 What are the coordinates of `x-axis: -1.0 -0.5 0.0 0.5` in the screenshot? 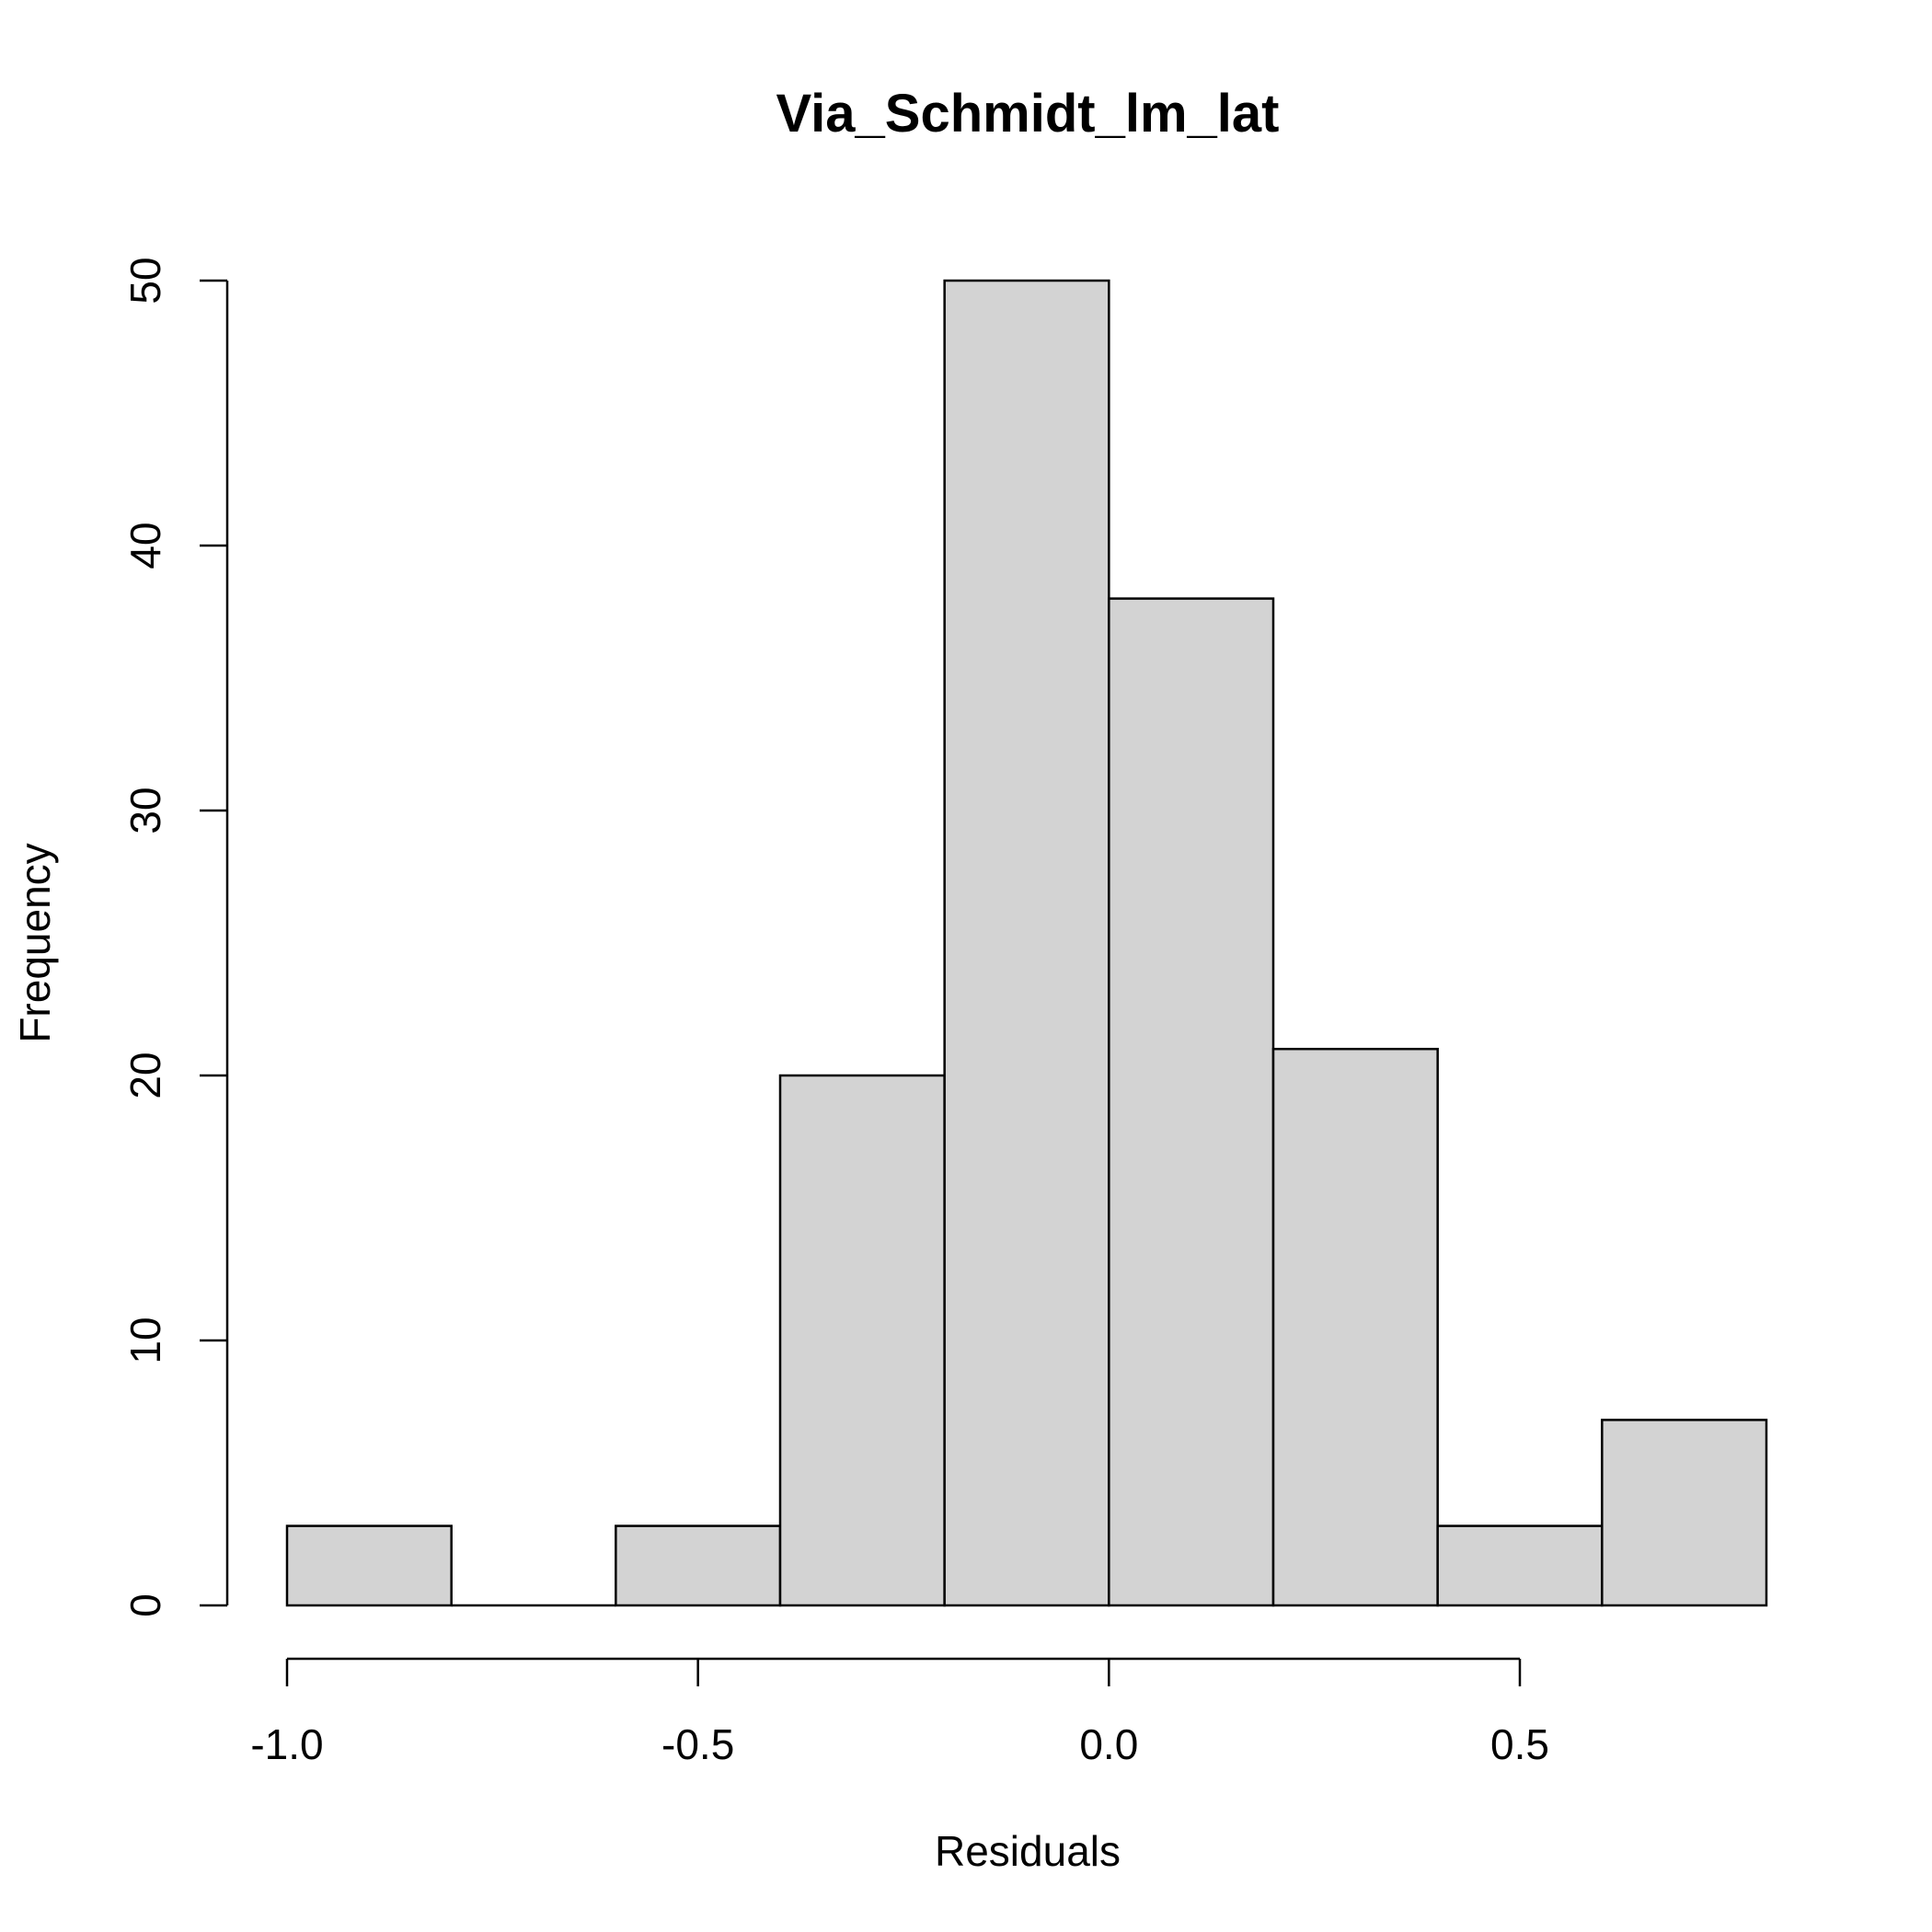 It's located at (899, 1712).